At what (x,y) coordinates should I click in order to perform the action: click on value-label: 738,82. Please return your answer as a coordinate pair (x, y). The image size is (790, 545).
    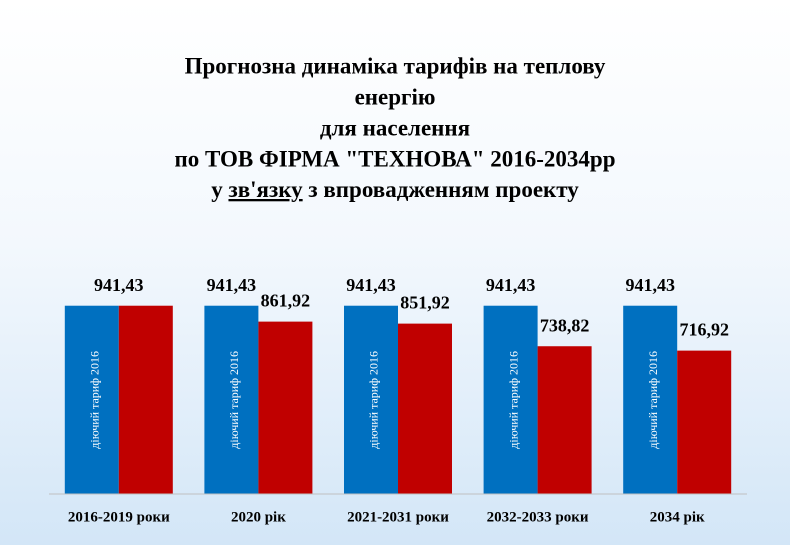
    Looking at the image, I should click on (565, 325).